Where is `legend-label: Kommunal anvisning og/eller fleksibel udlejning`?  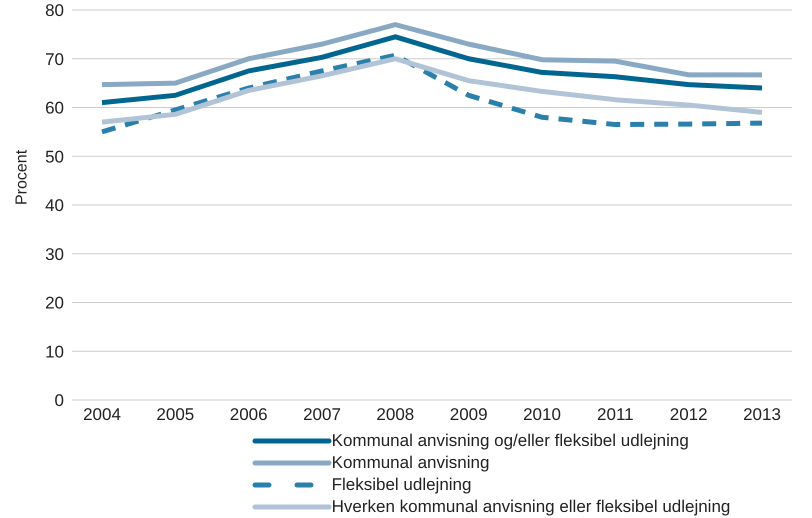 legend-label: Kommunal anvisning og/eller fleksibel udlejning is located at coordinates (510, 441).